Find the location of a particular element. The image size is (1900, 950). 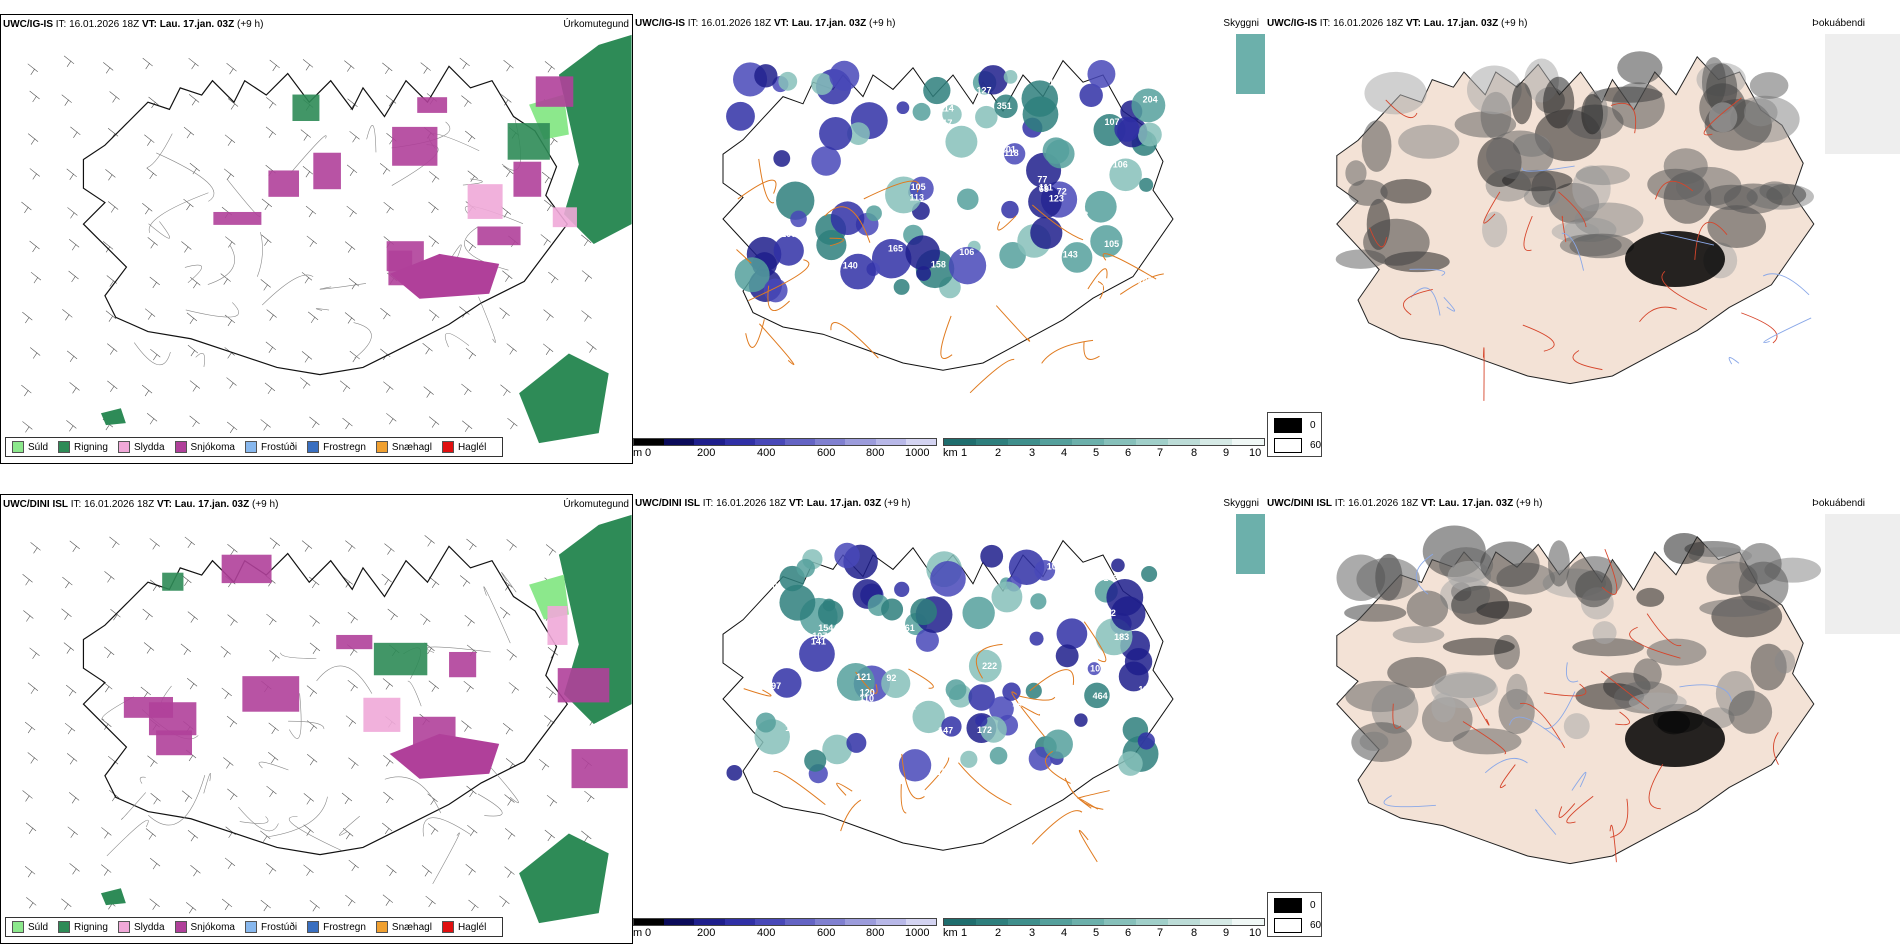

cloud-base-number: 69 is located at coordinates (1044, 189).